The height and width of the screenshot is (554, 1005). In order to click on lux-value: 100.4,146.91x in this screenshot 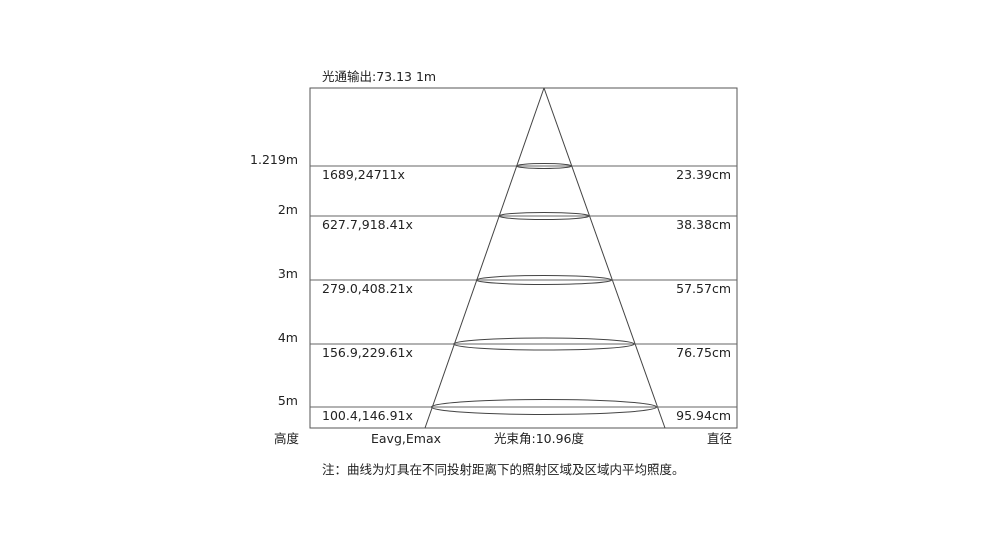, I will do `click(367, 415)`.